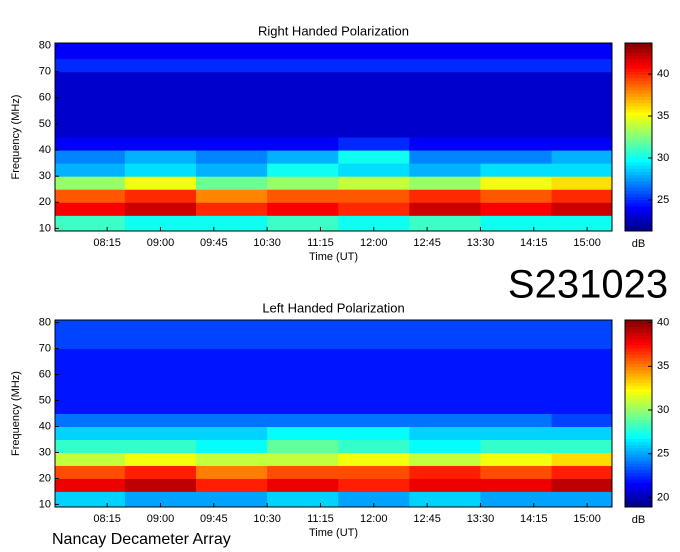  Describe the element at coordinates (214, 519) in the screenshot. I see `x-tick-label: 09:45` at that location.